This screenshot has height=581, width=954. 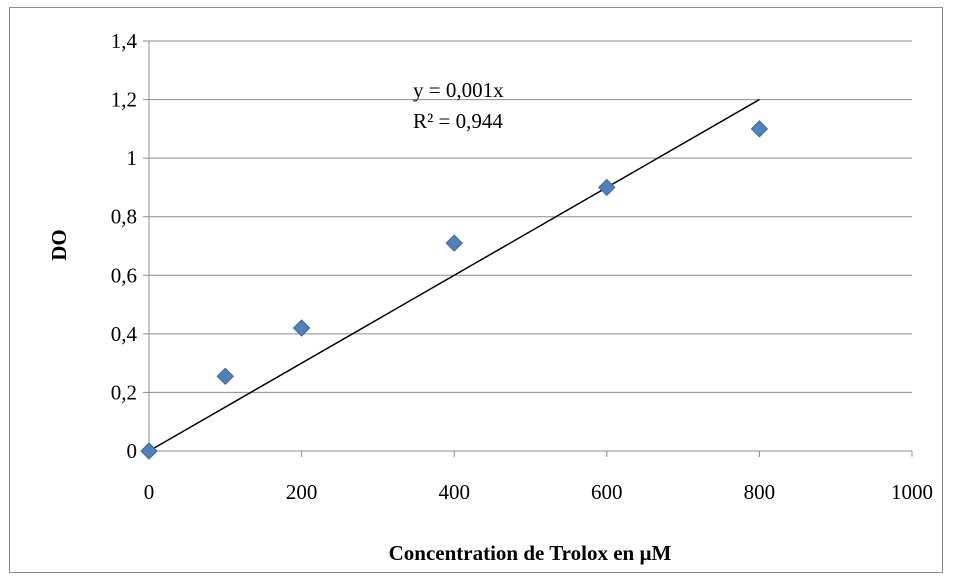 I want to click on y-tick-label: 0, so click(x=132, y=451).